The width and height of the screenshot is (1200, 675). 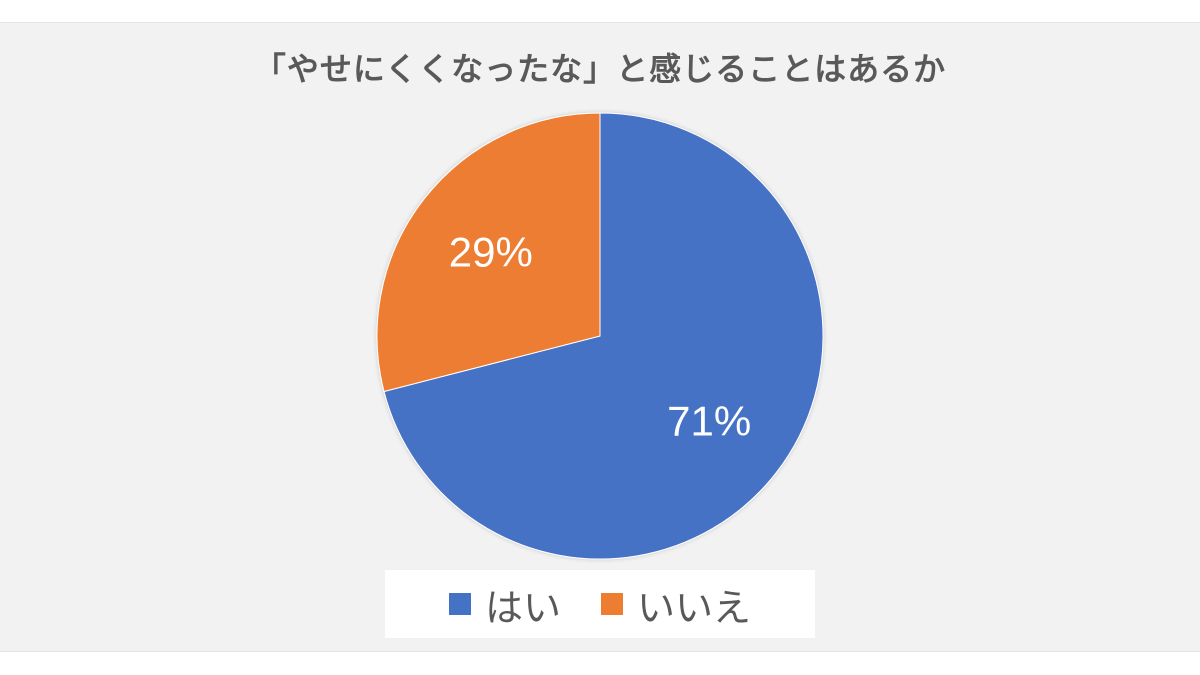 What do you see at coordinates (600, 69) in the screenshot?
I see `chart-title: 「やせにくくなったな」と感じることはあるか` at bounding box center [600, 69].